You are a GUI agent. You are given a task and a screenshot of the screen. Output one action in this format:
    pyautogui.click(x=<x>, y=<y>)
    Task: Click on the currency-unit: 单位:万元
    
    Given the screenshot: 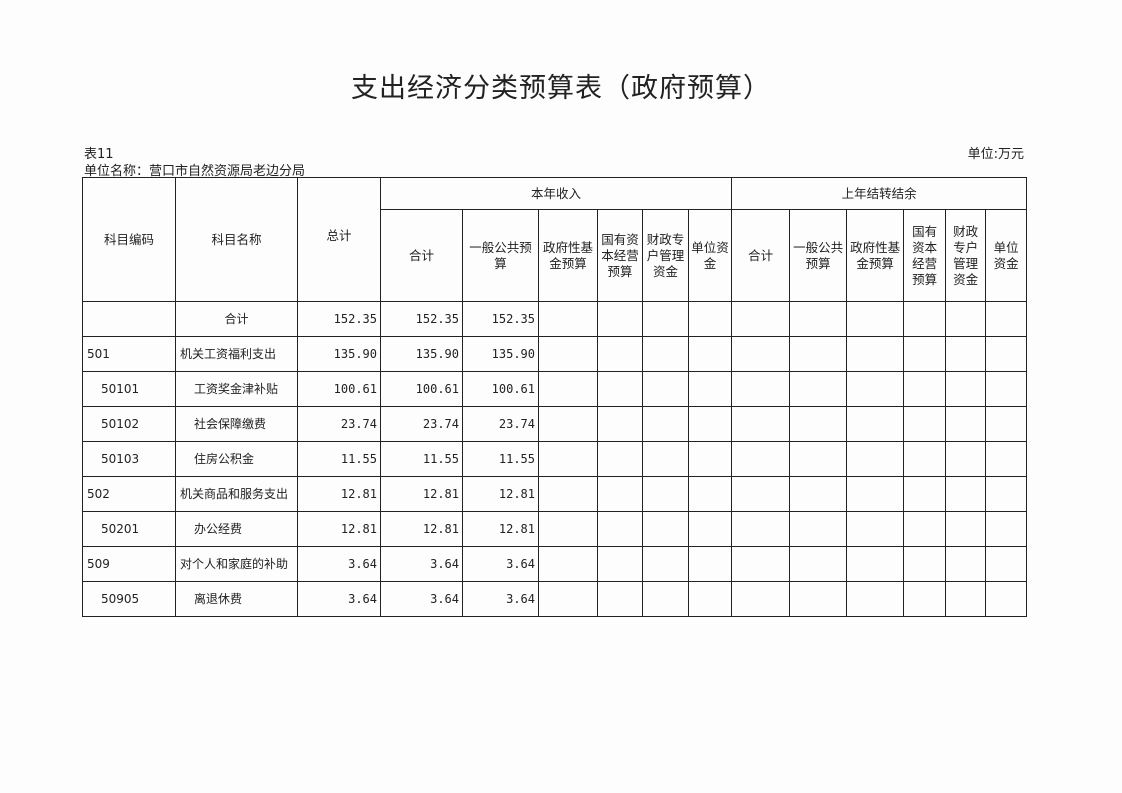 What is the action you would take?
    pyautogui.click(x=995, y=154)
    